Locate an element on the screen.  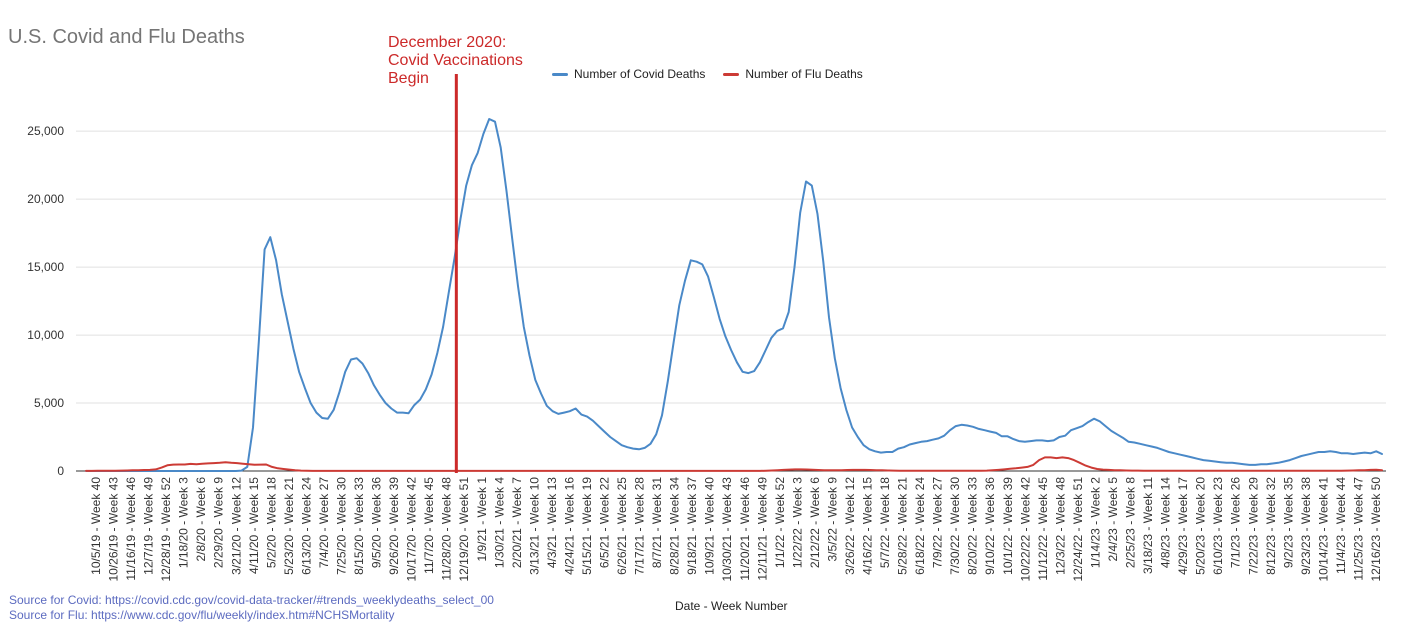
x-tick-label: 7/9/22 - Week 27 is located at coordinates (938, 522).